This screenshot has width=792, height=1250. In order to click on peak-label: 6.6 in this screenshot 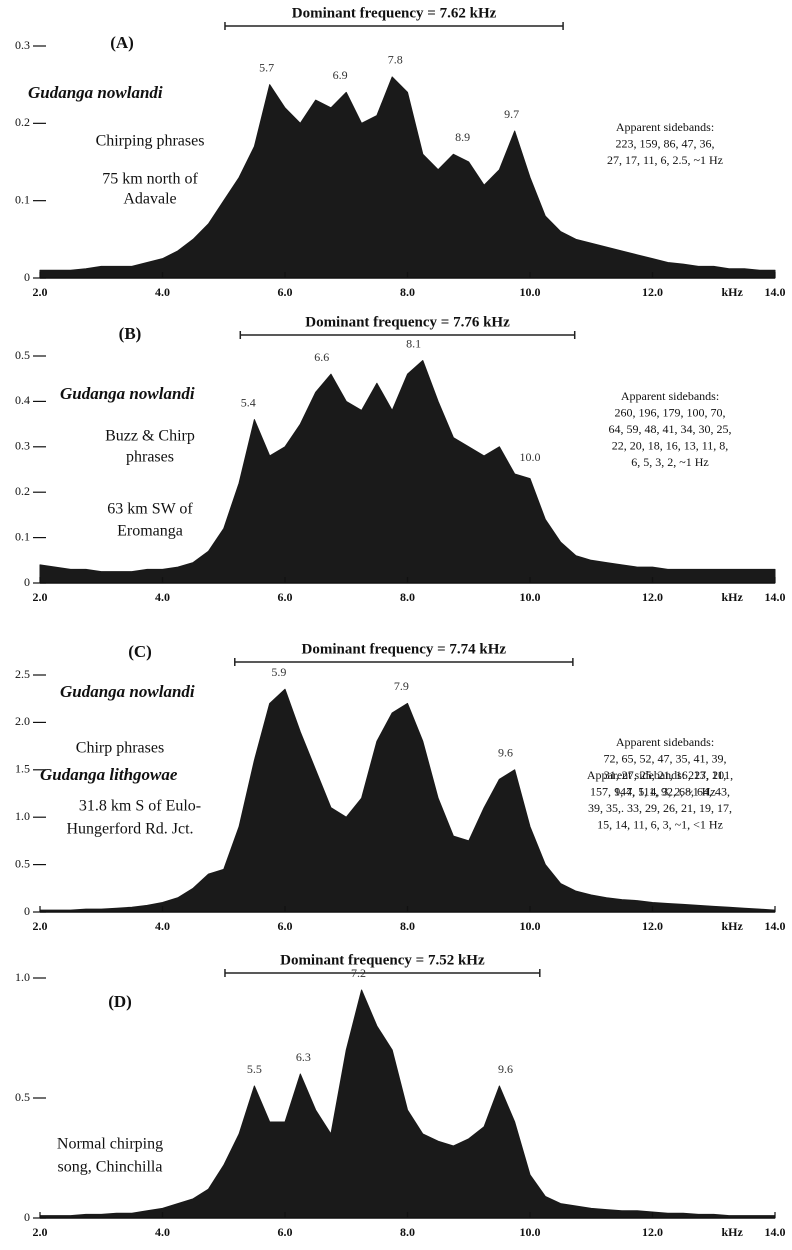, I will do `click(321, 357)`.